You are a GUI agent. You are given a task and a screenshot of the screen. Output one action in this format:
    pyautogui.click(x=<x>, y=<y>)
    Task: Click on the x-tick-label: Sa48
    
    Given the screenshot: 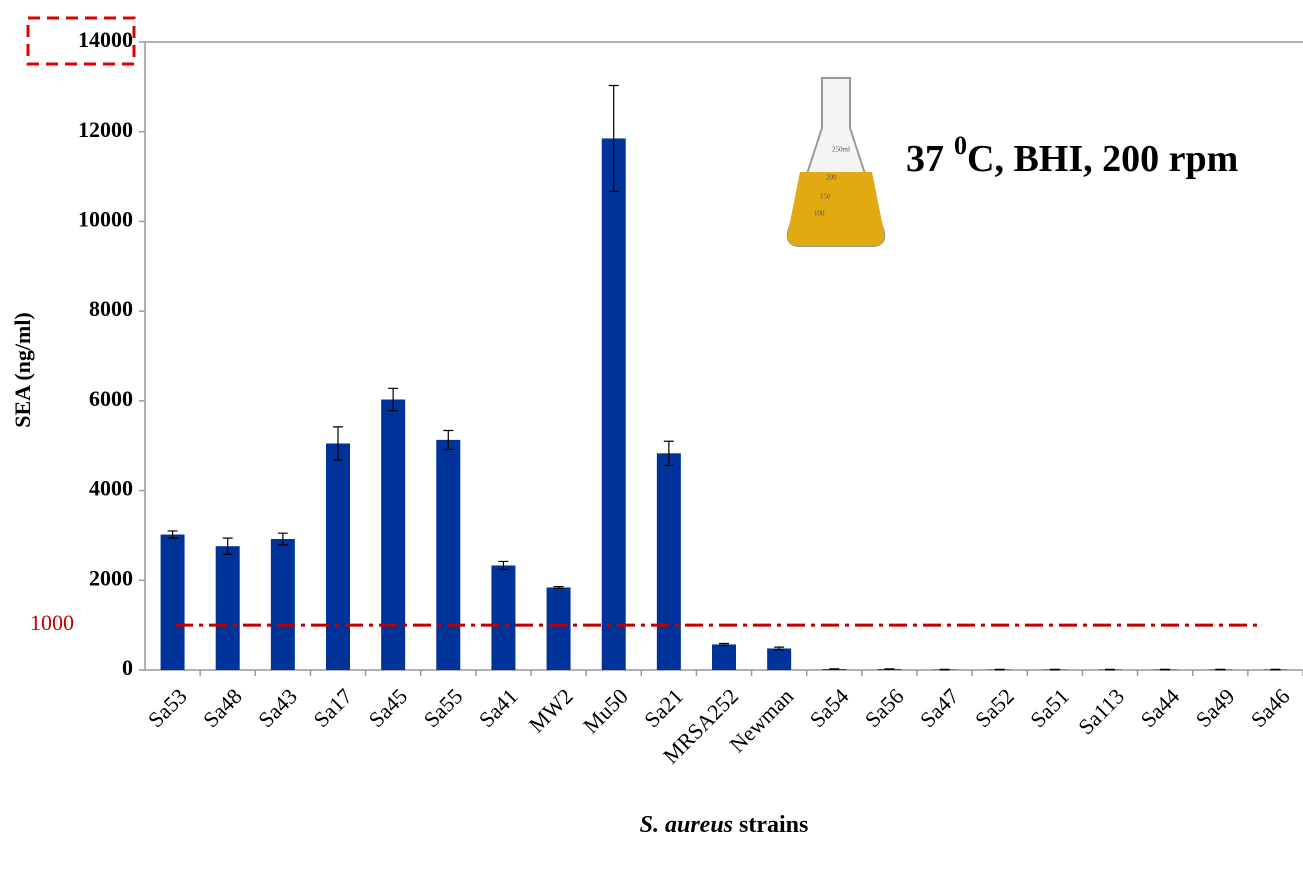 What is the action you would take?
    pyautogui.click(x=222, y=707)
    